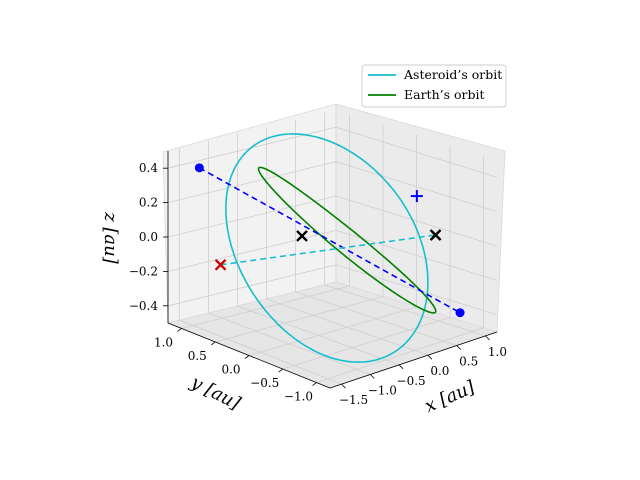  Describe the element at coordinates (452, 74) in the screenshot. I see `legend-label-asteroid: Asteroid’s orbit` at that location.